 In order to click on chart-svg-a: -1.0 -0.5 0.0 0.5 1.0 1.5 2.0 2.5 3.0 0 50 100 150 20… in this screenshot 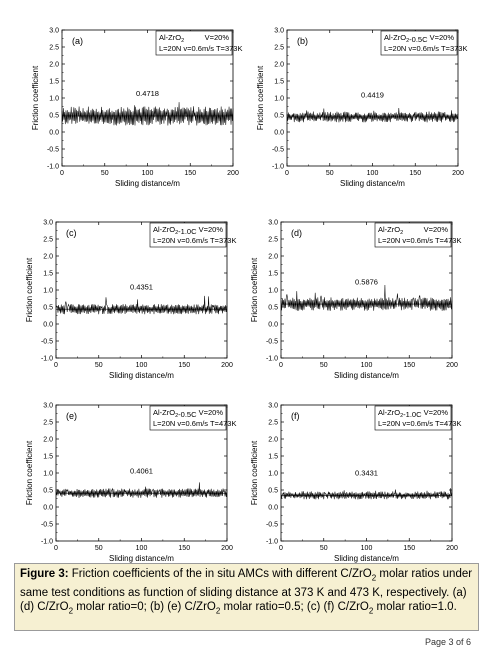, I will do `click(136, 107)`.